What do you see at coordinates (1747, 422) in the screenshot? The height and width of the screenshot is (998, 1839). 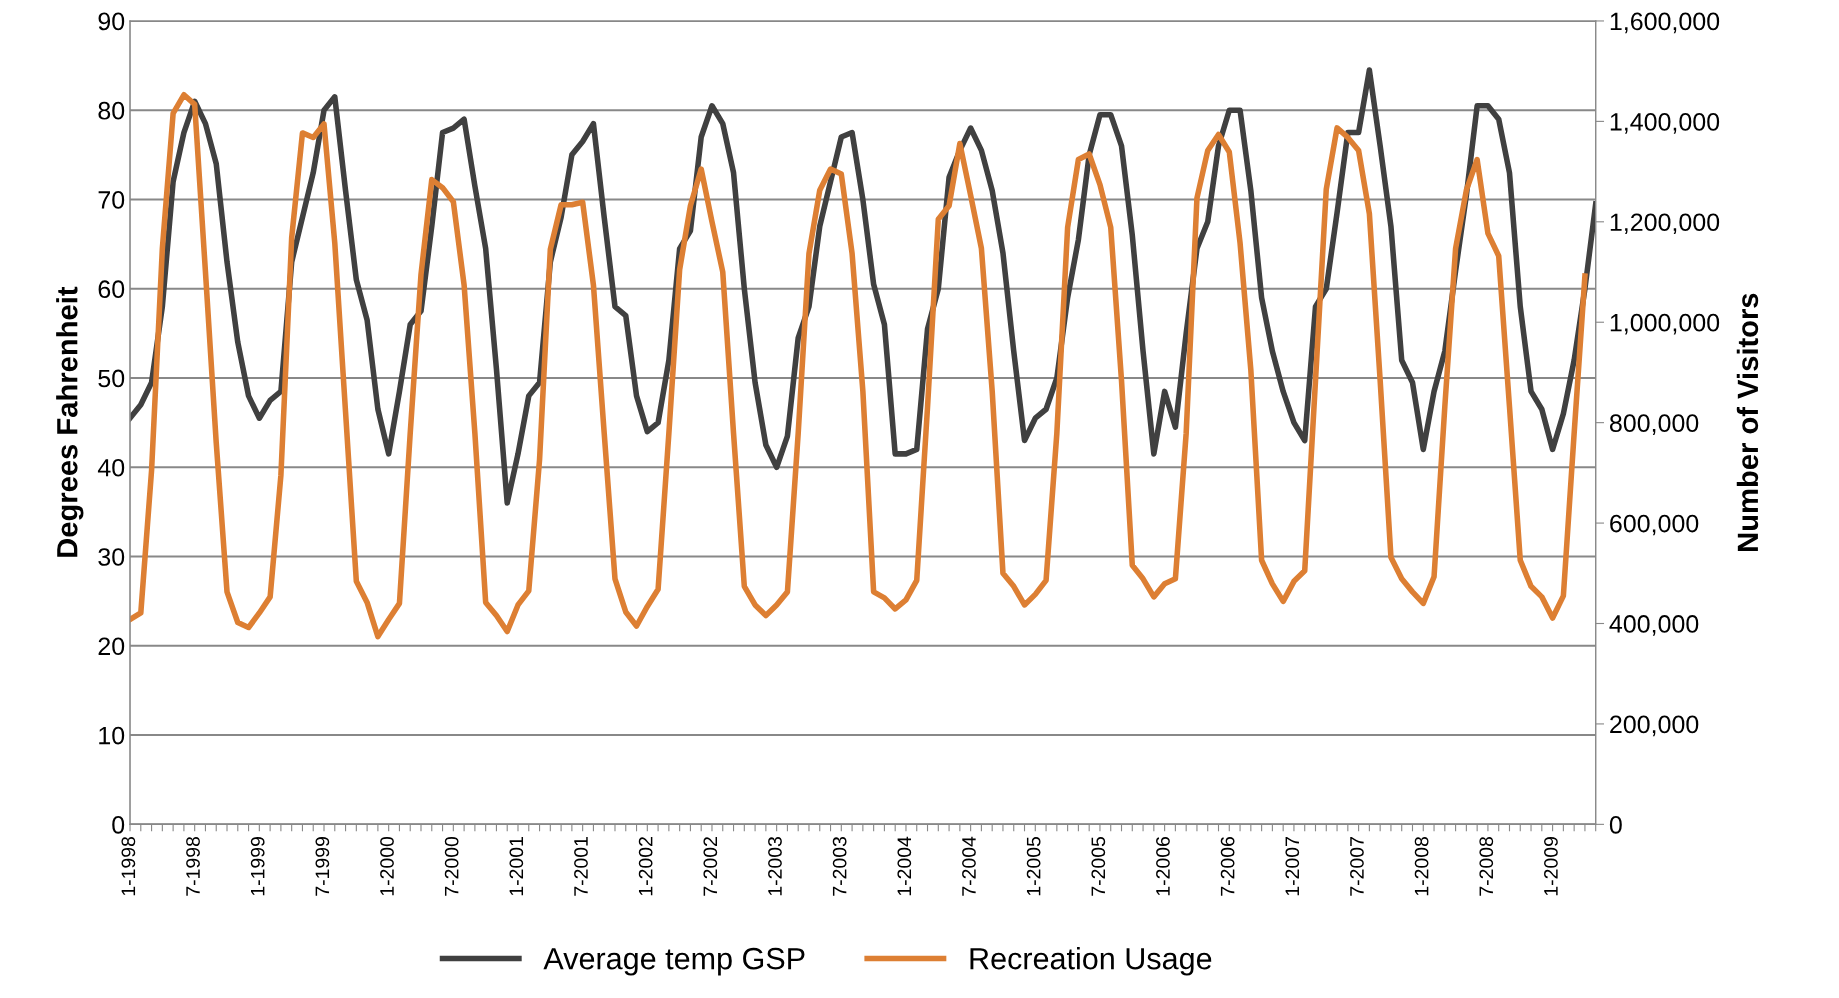 I see `y2-axis-title: Number of Visitors` at bounding box center [1747, 422].